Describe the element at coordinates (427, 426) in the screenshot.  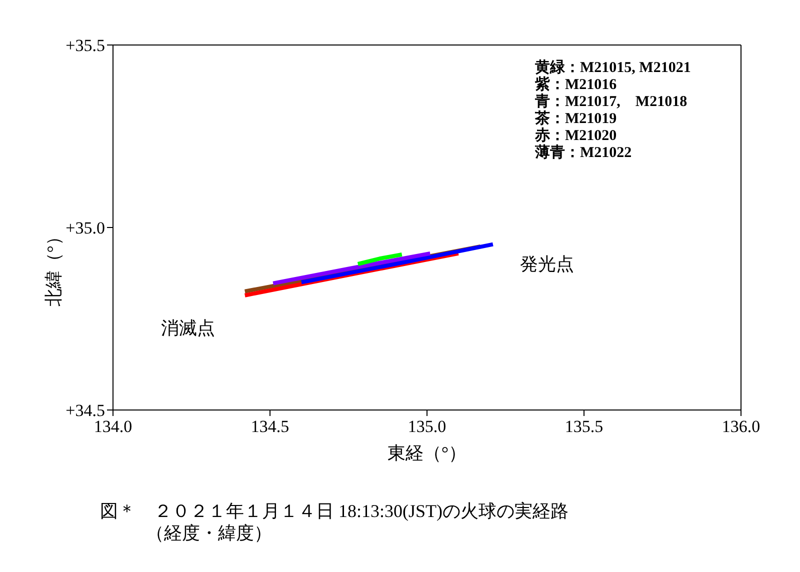
I see `x-tick-label: 135.0` at that location.